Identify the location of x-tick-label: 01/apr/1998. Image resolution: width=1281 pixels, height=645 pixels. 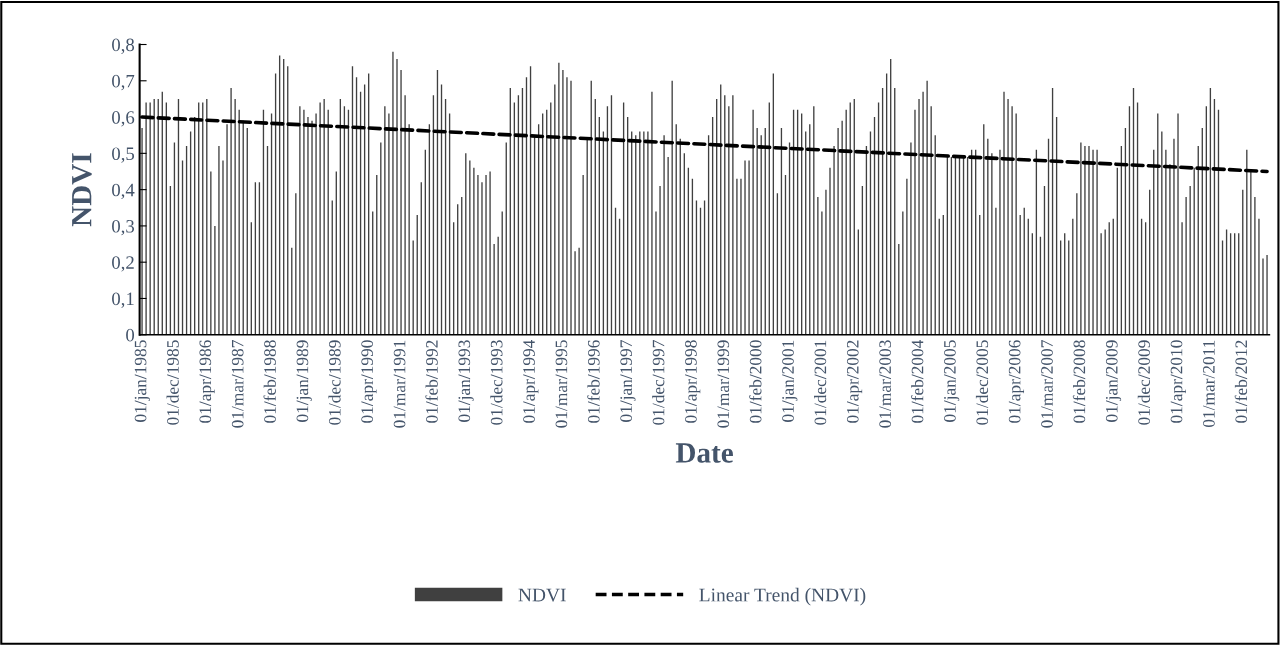
(693, 381).